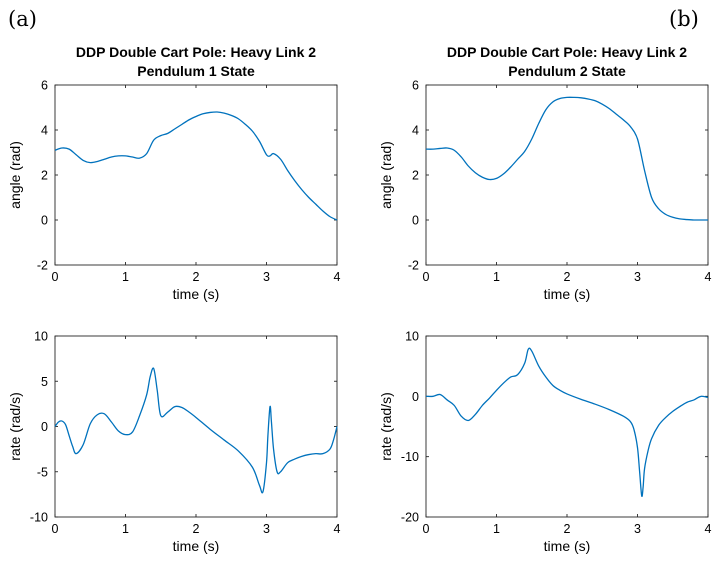 This screenshot has height=566, width=712. I want to click on chart-title-left-line1: DDP Double Cart Pole: Heavy Link 2, so click(196, 52).